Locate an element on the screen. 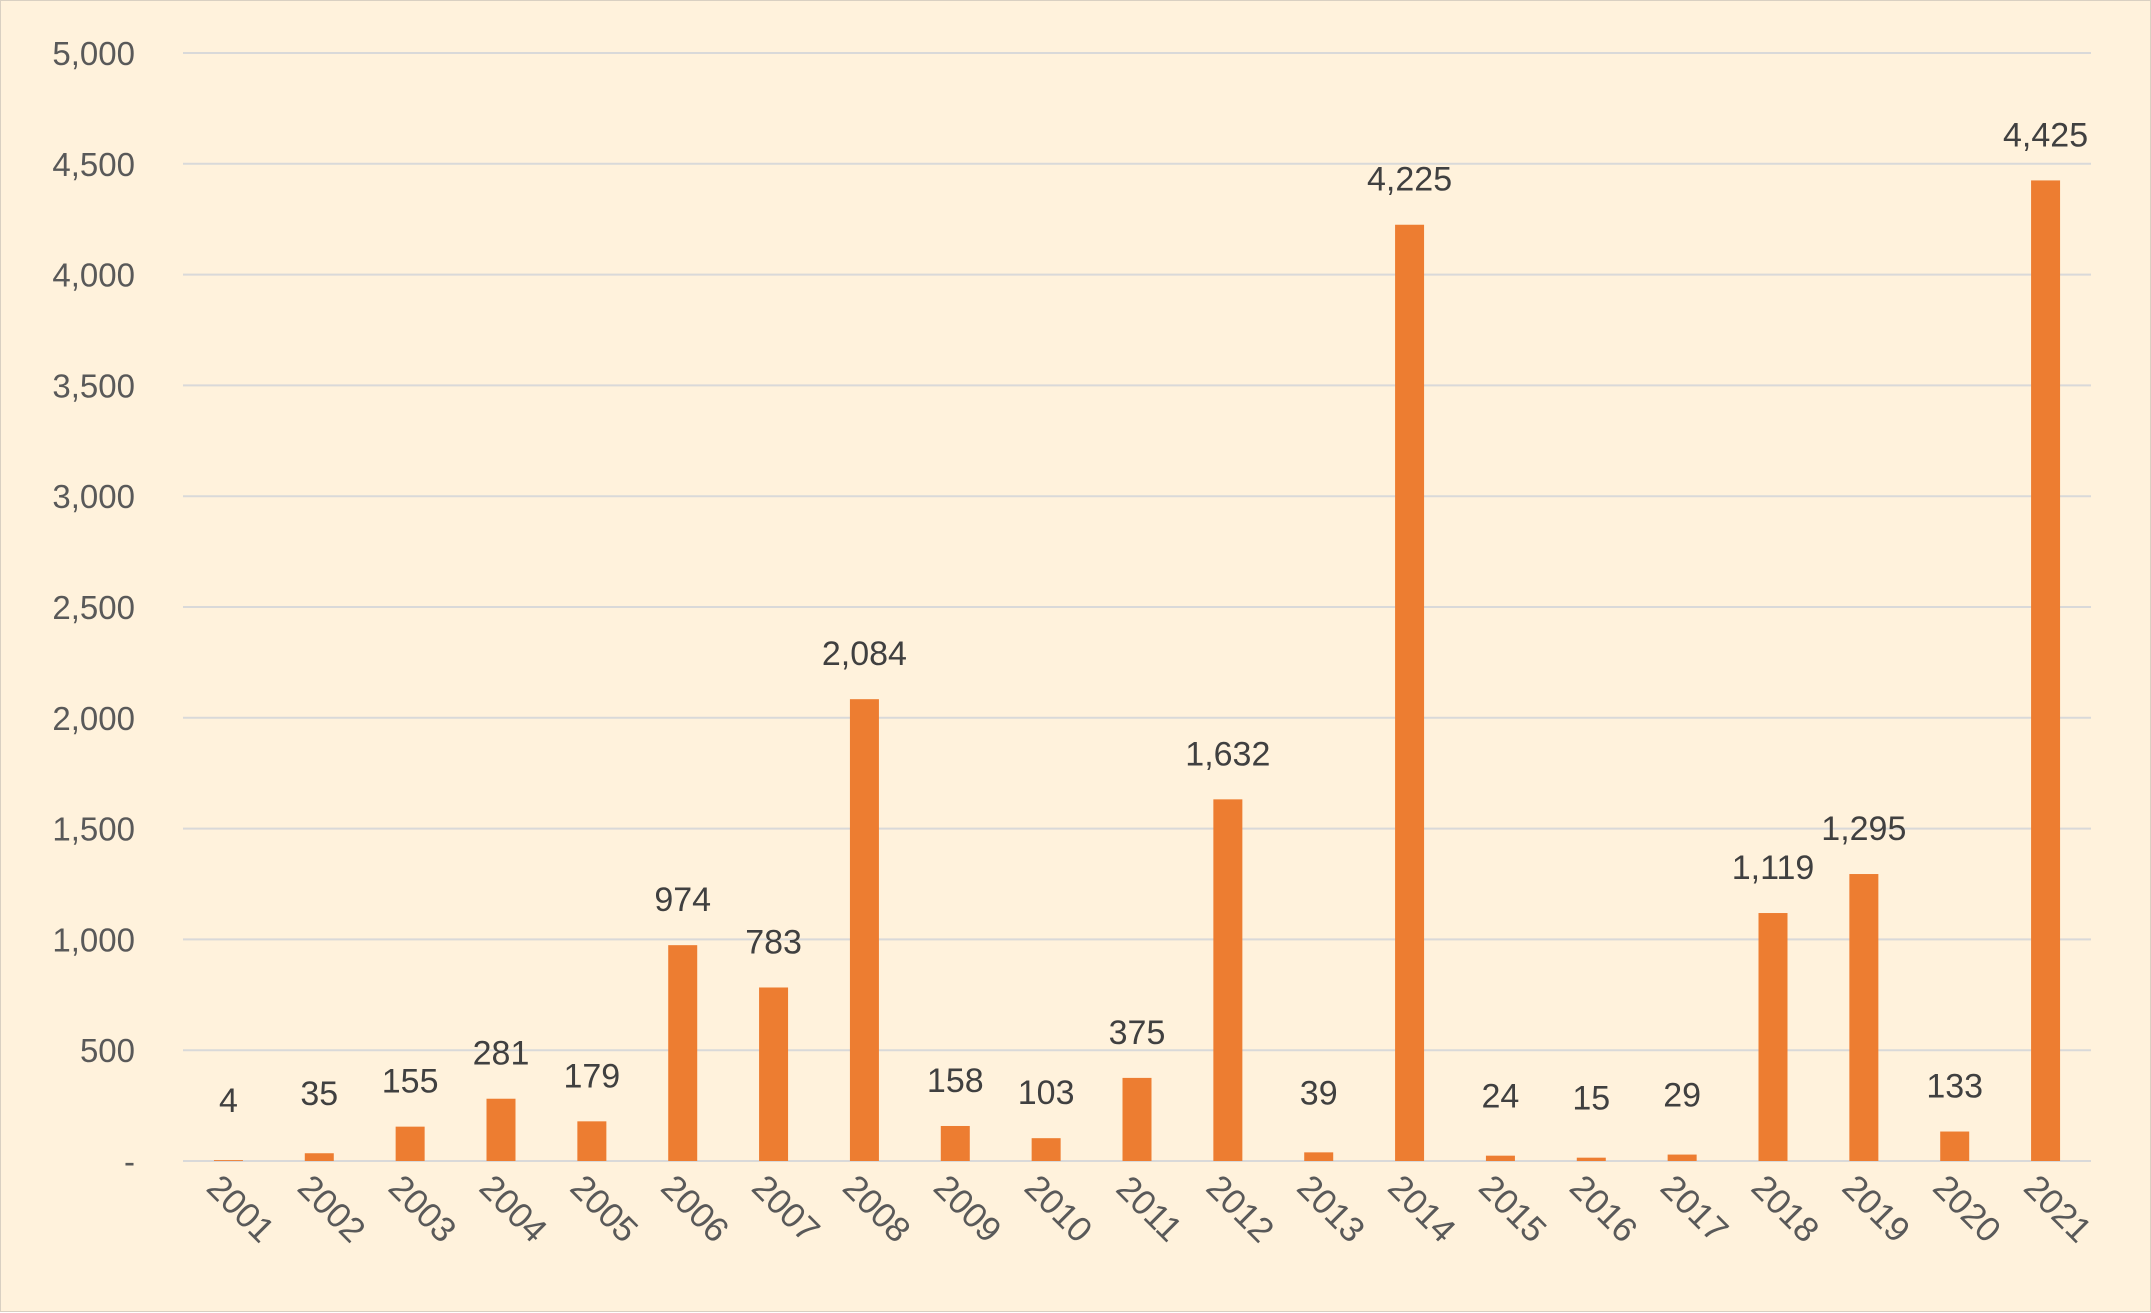 Image resolution: width=2151 pixels, height=1313 pixels. data-label-2013: 39 is located at coordinates (1319, 1093).